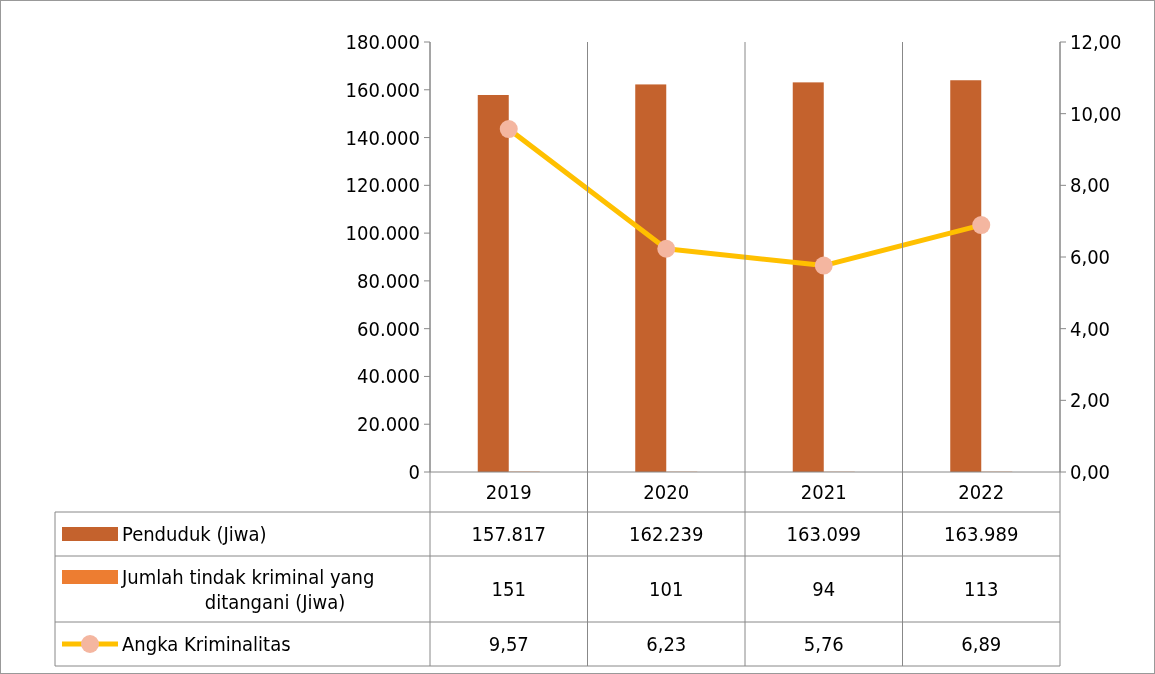  Describe the element at coordinates (1096, 42) in the screenshot. I see `y2-tick-label: 12,00` at that location.